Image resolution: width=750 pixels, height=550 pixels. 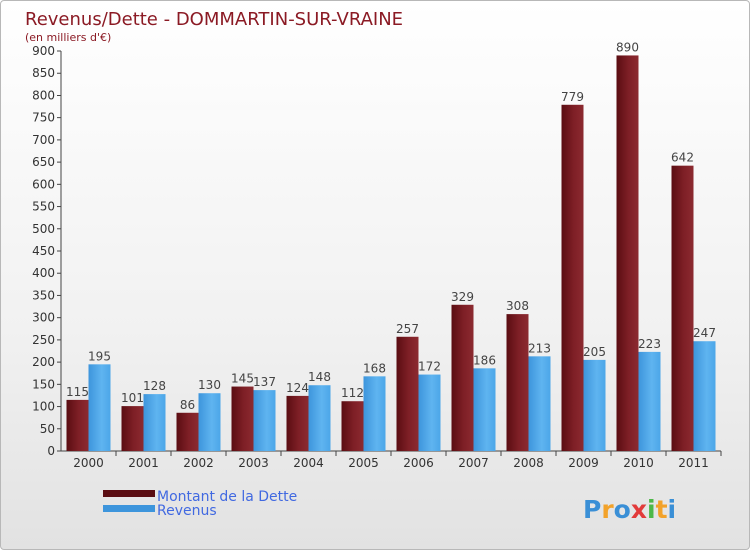 I want to click on data-label-dette: 779, so click(x=572, y=97).